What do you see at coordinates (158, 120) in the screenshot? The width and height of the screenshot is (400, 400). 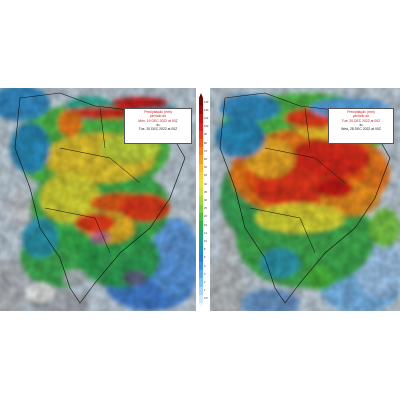 I see `legend-from-left: Mon, 19 DEC 2022 at 00Z` at bounding box center [158, 120].